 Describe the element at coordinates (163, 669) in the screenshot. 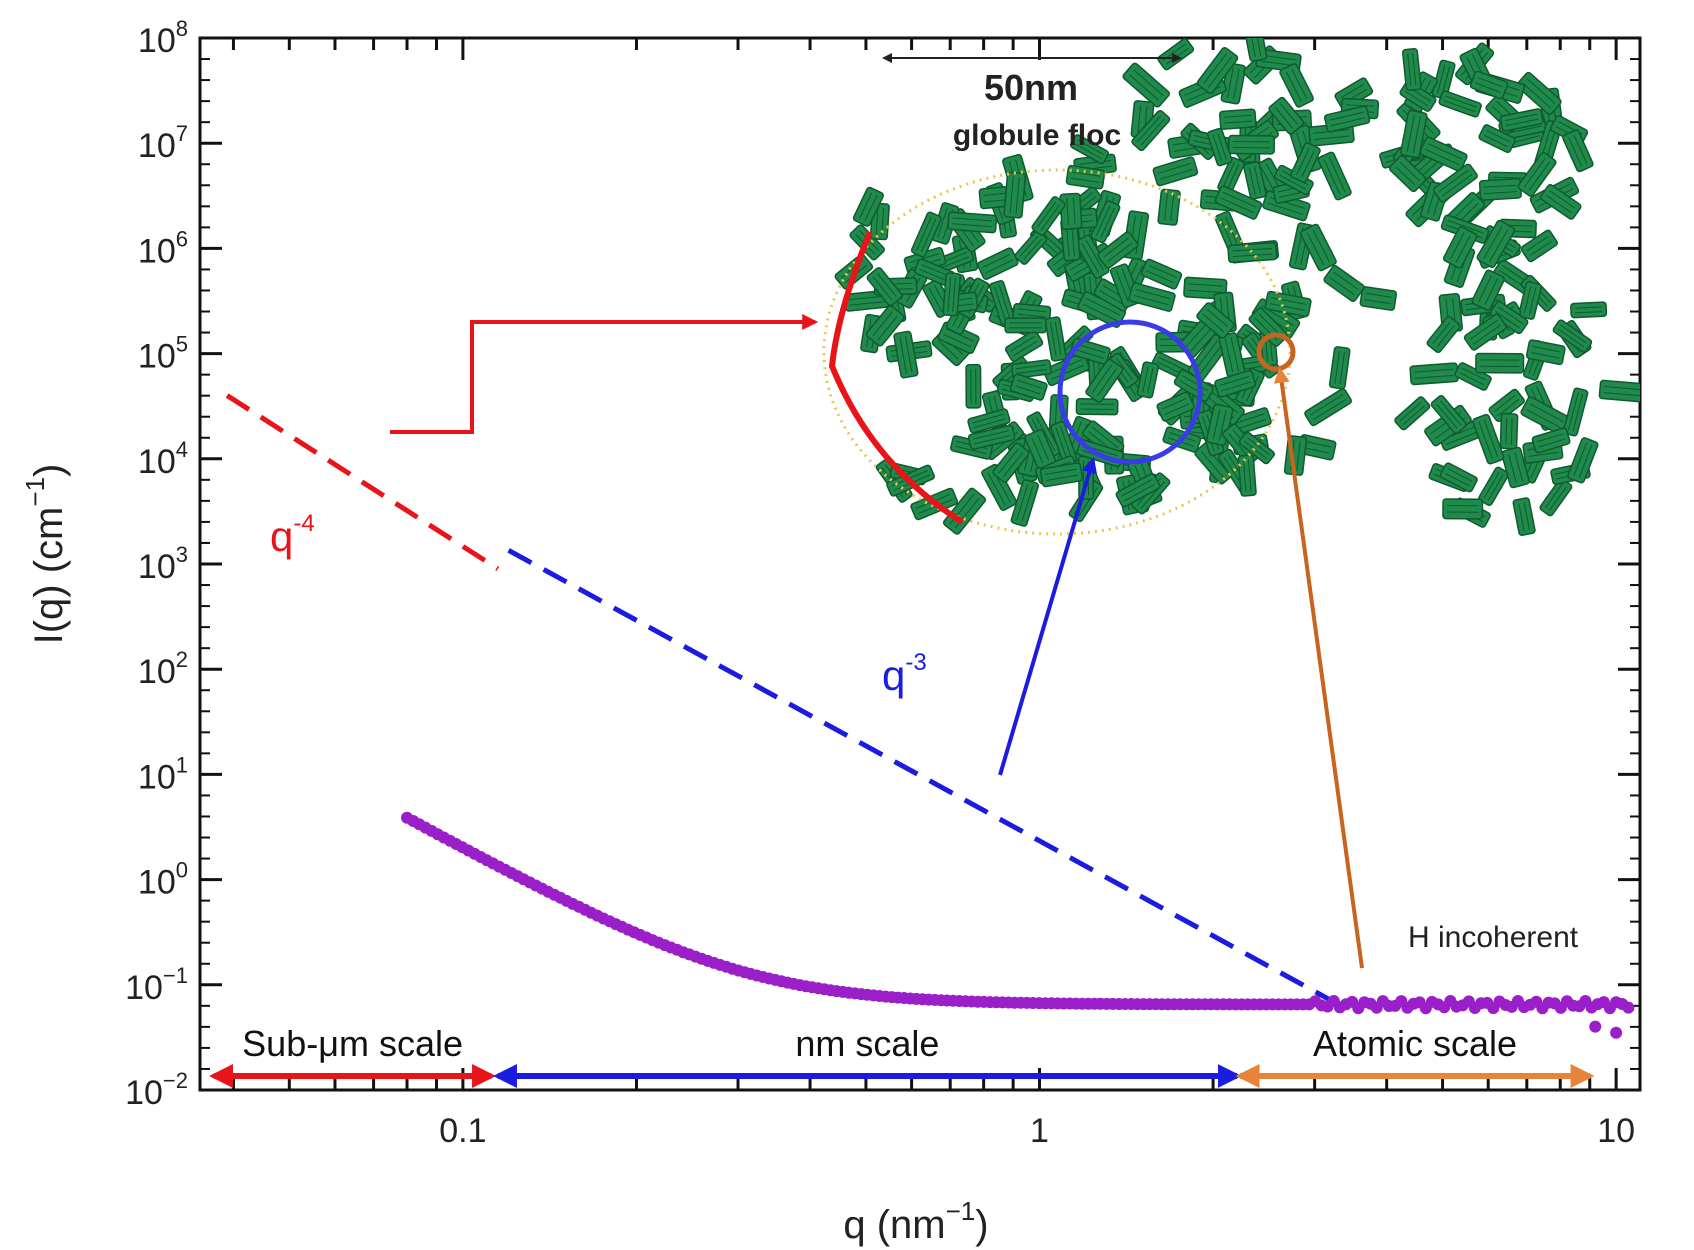

I see `y-tick-label: 10²` at that location.